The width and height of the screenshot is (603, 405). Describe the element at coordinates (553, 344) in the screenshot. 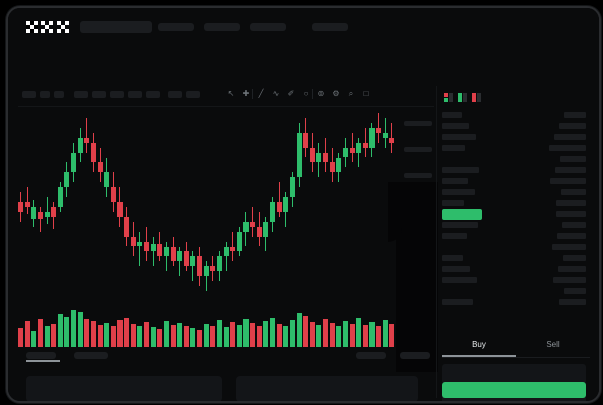

I see `tab-sell: Sell` at that location.